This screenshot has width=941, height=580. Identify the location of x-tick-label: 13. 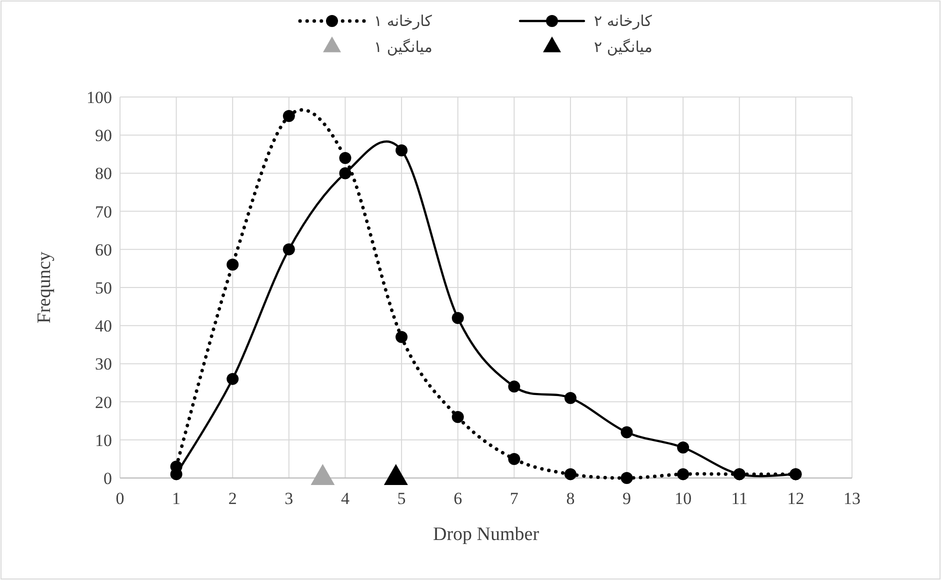
(852, 498).